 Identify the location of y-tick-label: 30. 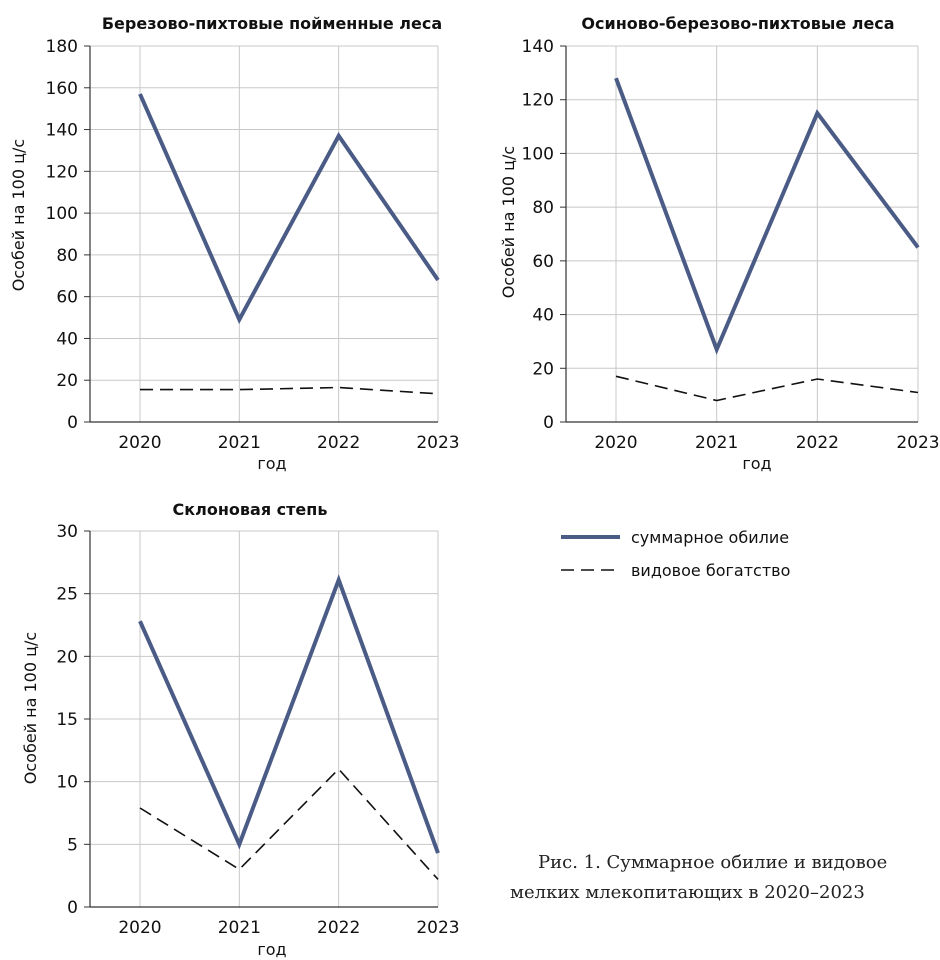
(67, 532).